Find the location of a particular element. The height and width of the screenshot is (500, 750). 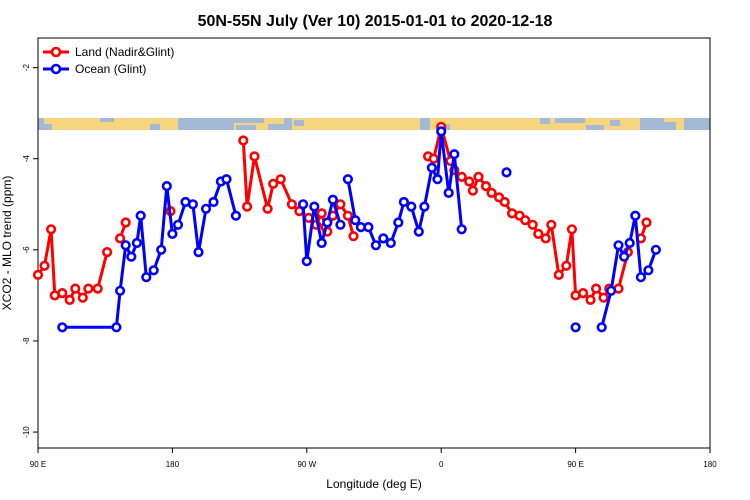

y-tick-label: -10 is located at coordinates (26, 432).